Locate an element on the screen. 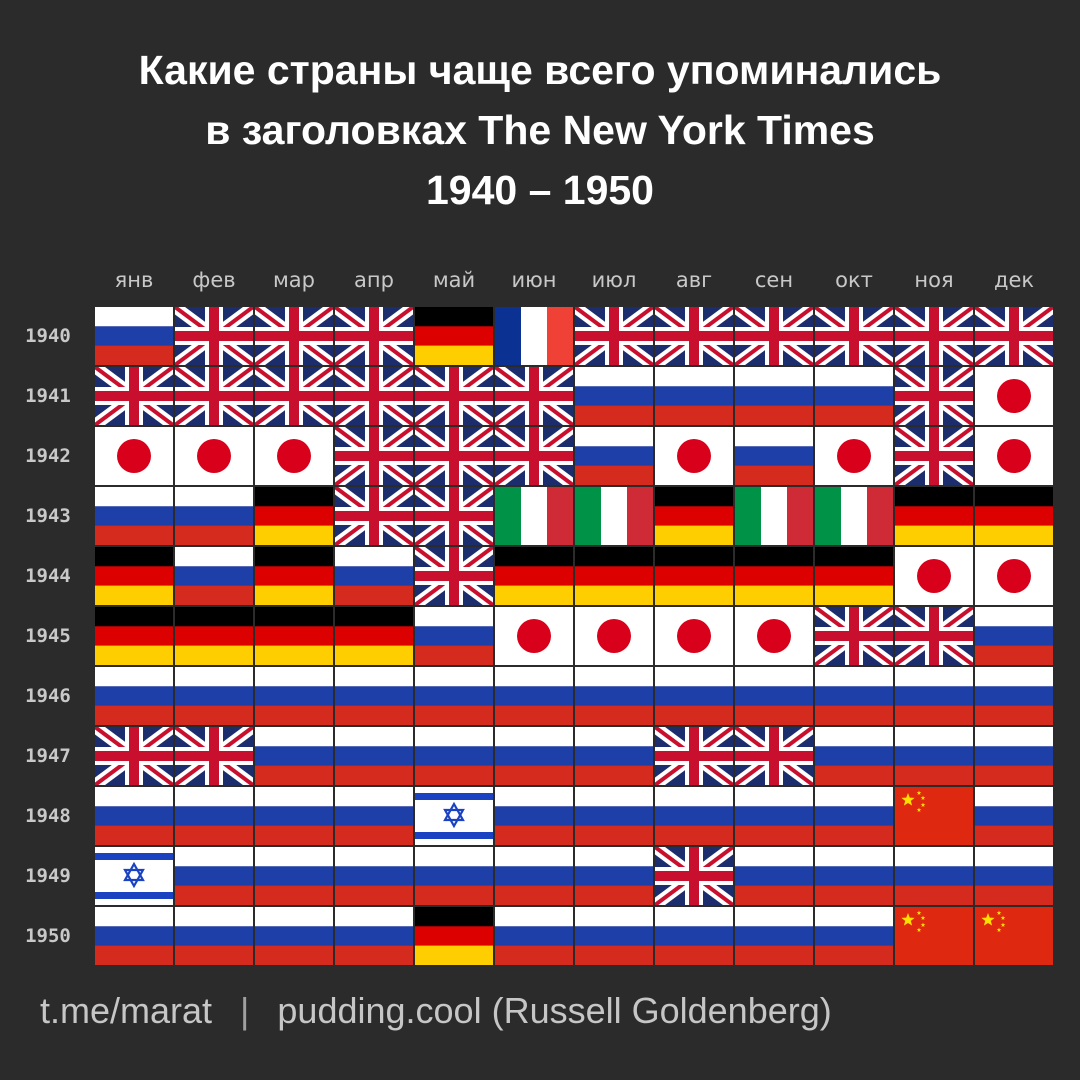 Image resolution: width=1080 pixels, height=1080 pixels. month-label: дек is located at coordinates (1014, 280).